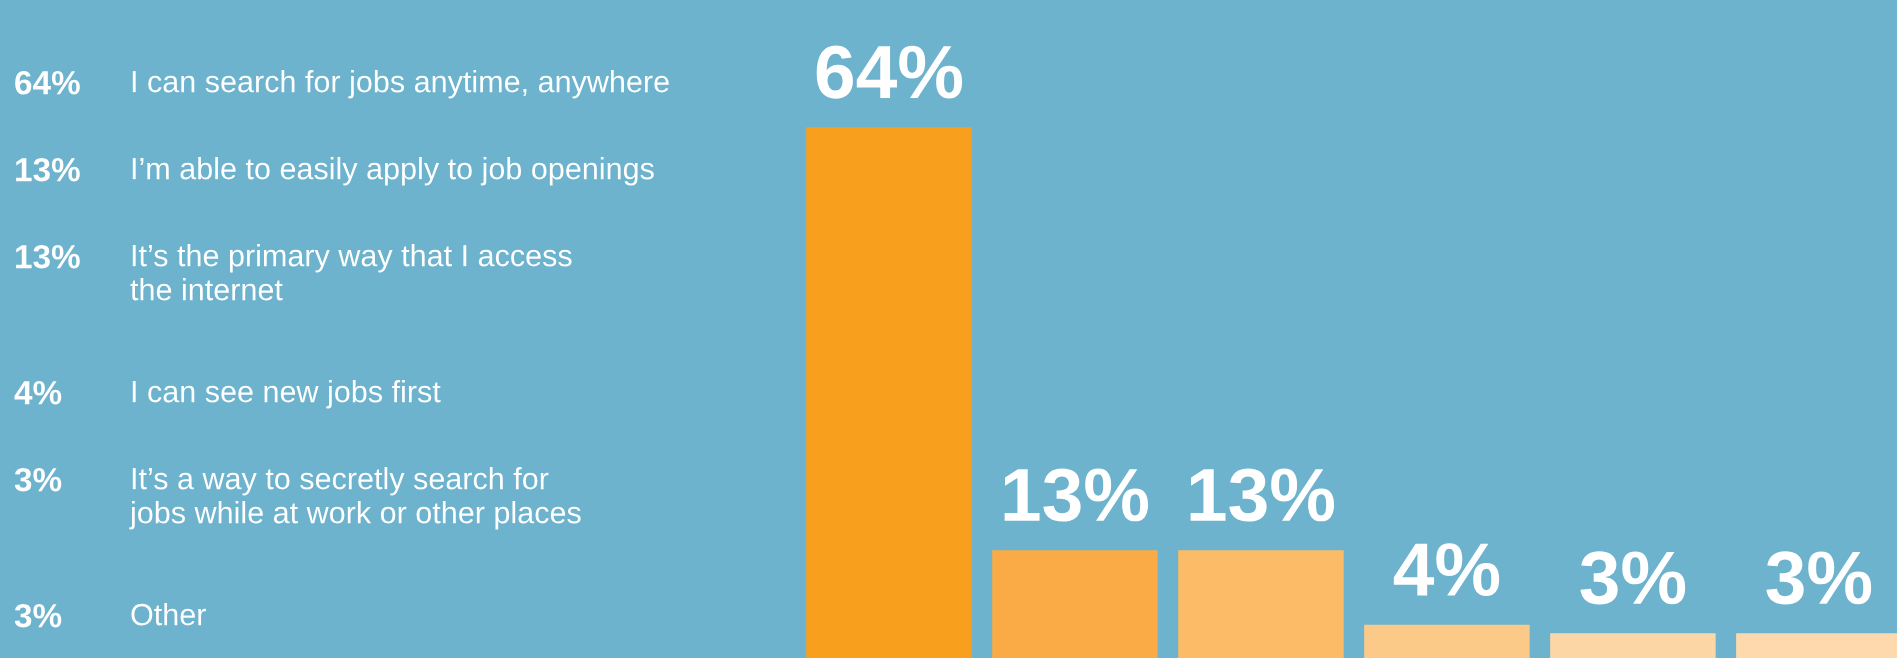 The height and width of the screenshot is (658, 1897). Describe the element at coordinates (47, 82) in the screenshot. I see `text: 64%` at that location.